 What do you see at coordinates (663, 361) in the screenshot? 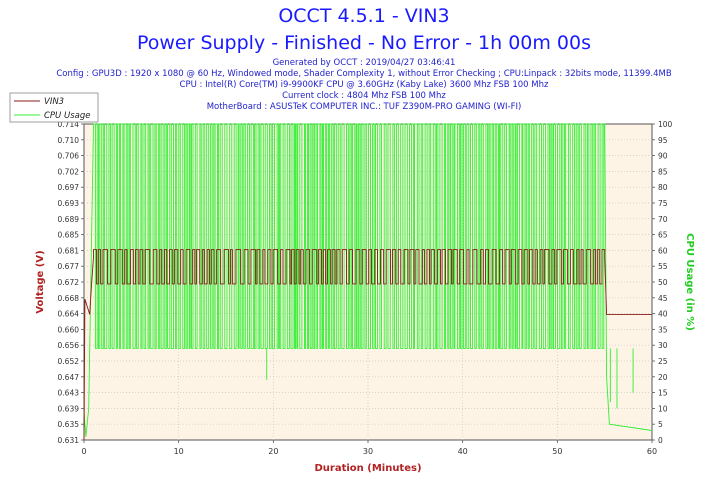
I see `y2-tick-label: 25` at bounding box center [663, 361].